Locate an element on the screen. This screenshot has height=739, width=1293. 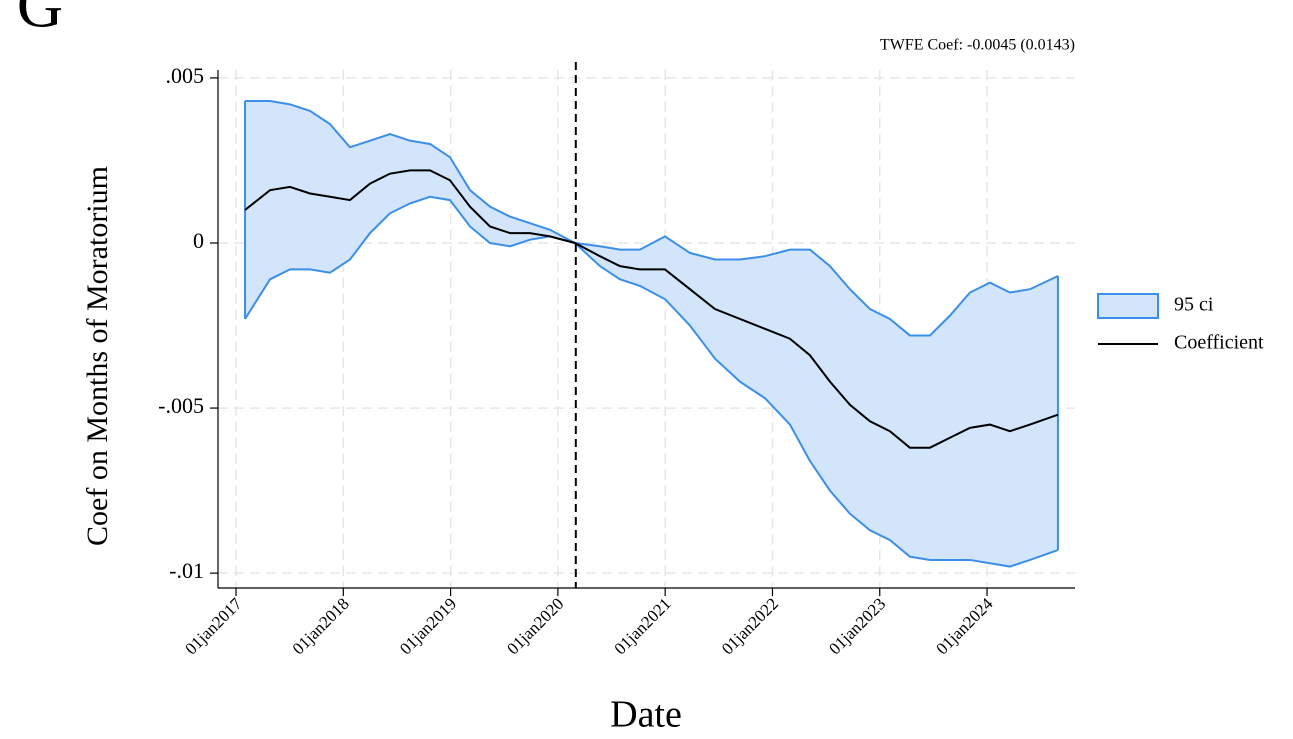
legend-label: 95 ci is located at coordinates (1194, 305).